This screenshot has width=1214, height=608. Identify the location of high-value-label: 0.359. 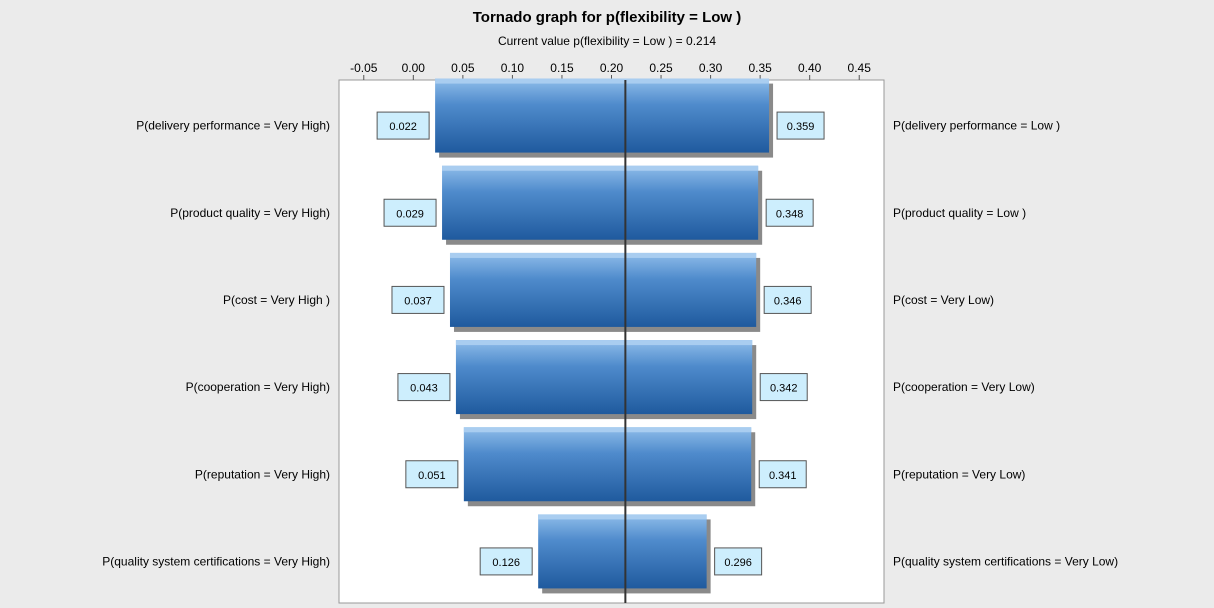
(801, 127).